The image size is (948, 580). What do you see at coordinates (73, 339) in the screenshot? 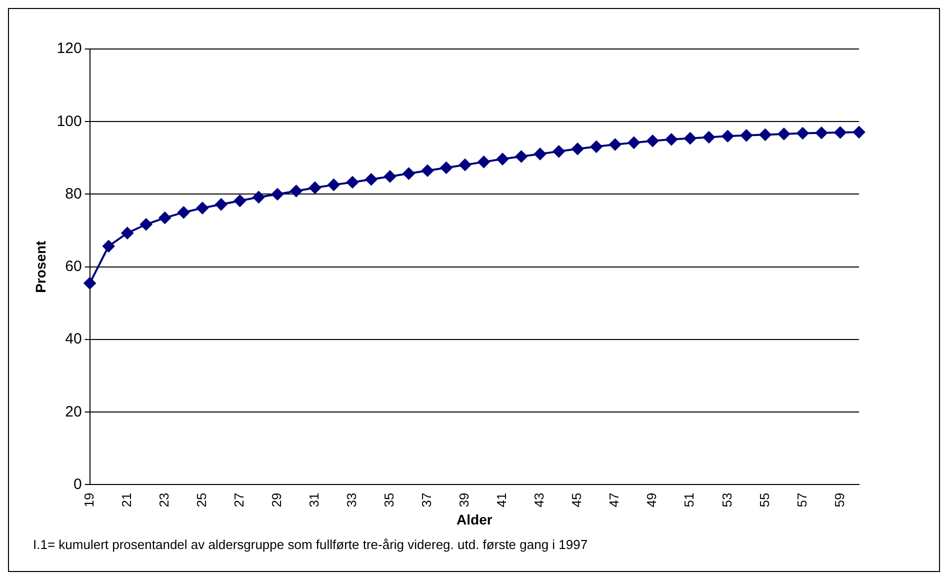
I see `y-tick-label: 40` at bounding box center [73, 339].